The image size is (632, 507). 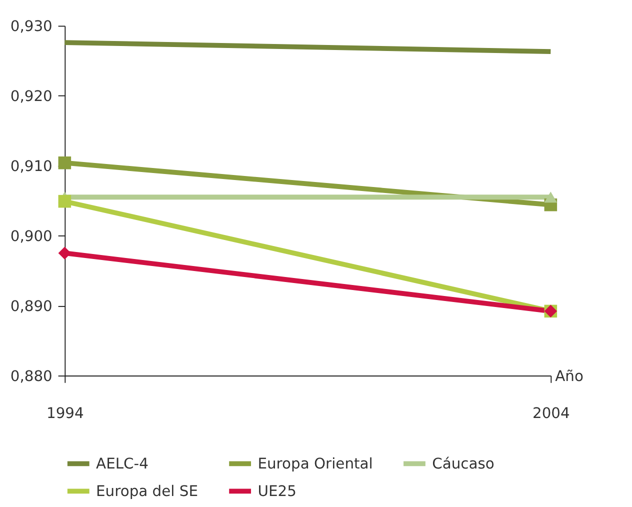 I want to click on legend-label: Europa Oriental, so click(x=315, y=464).